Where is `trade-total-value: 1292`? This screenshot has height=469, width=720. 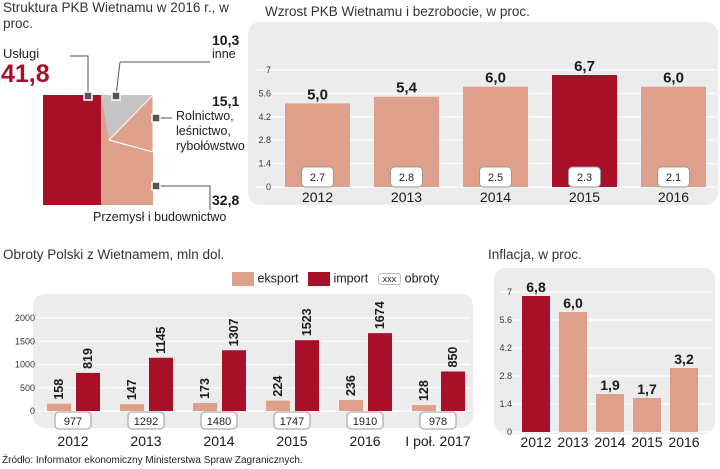 trade-total-value: 1292 is located at coordinates (146, 422).